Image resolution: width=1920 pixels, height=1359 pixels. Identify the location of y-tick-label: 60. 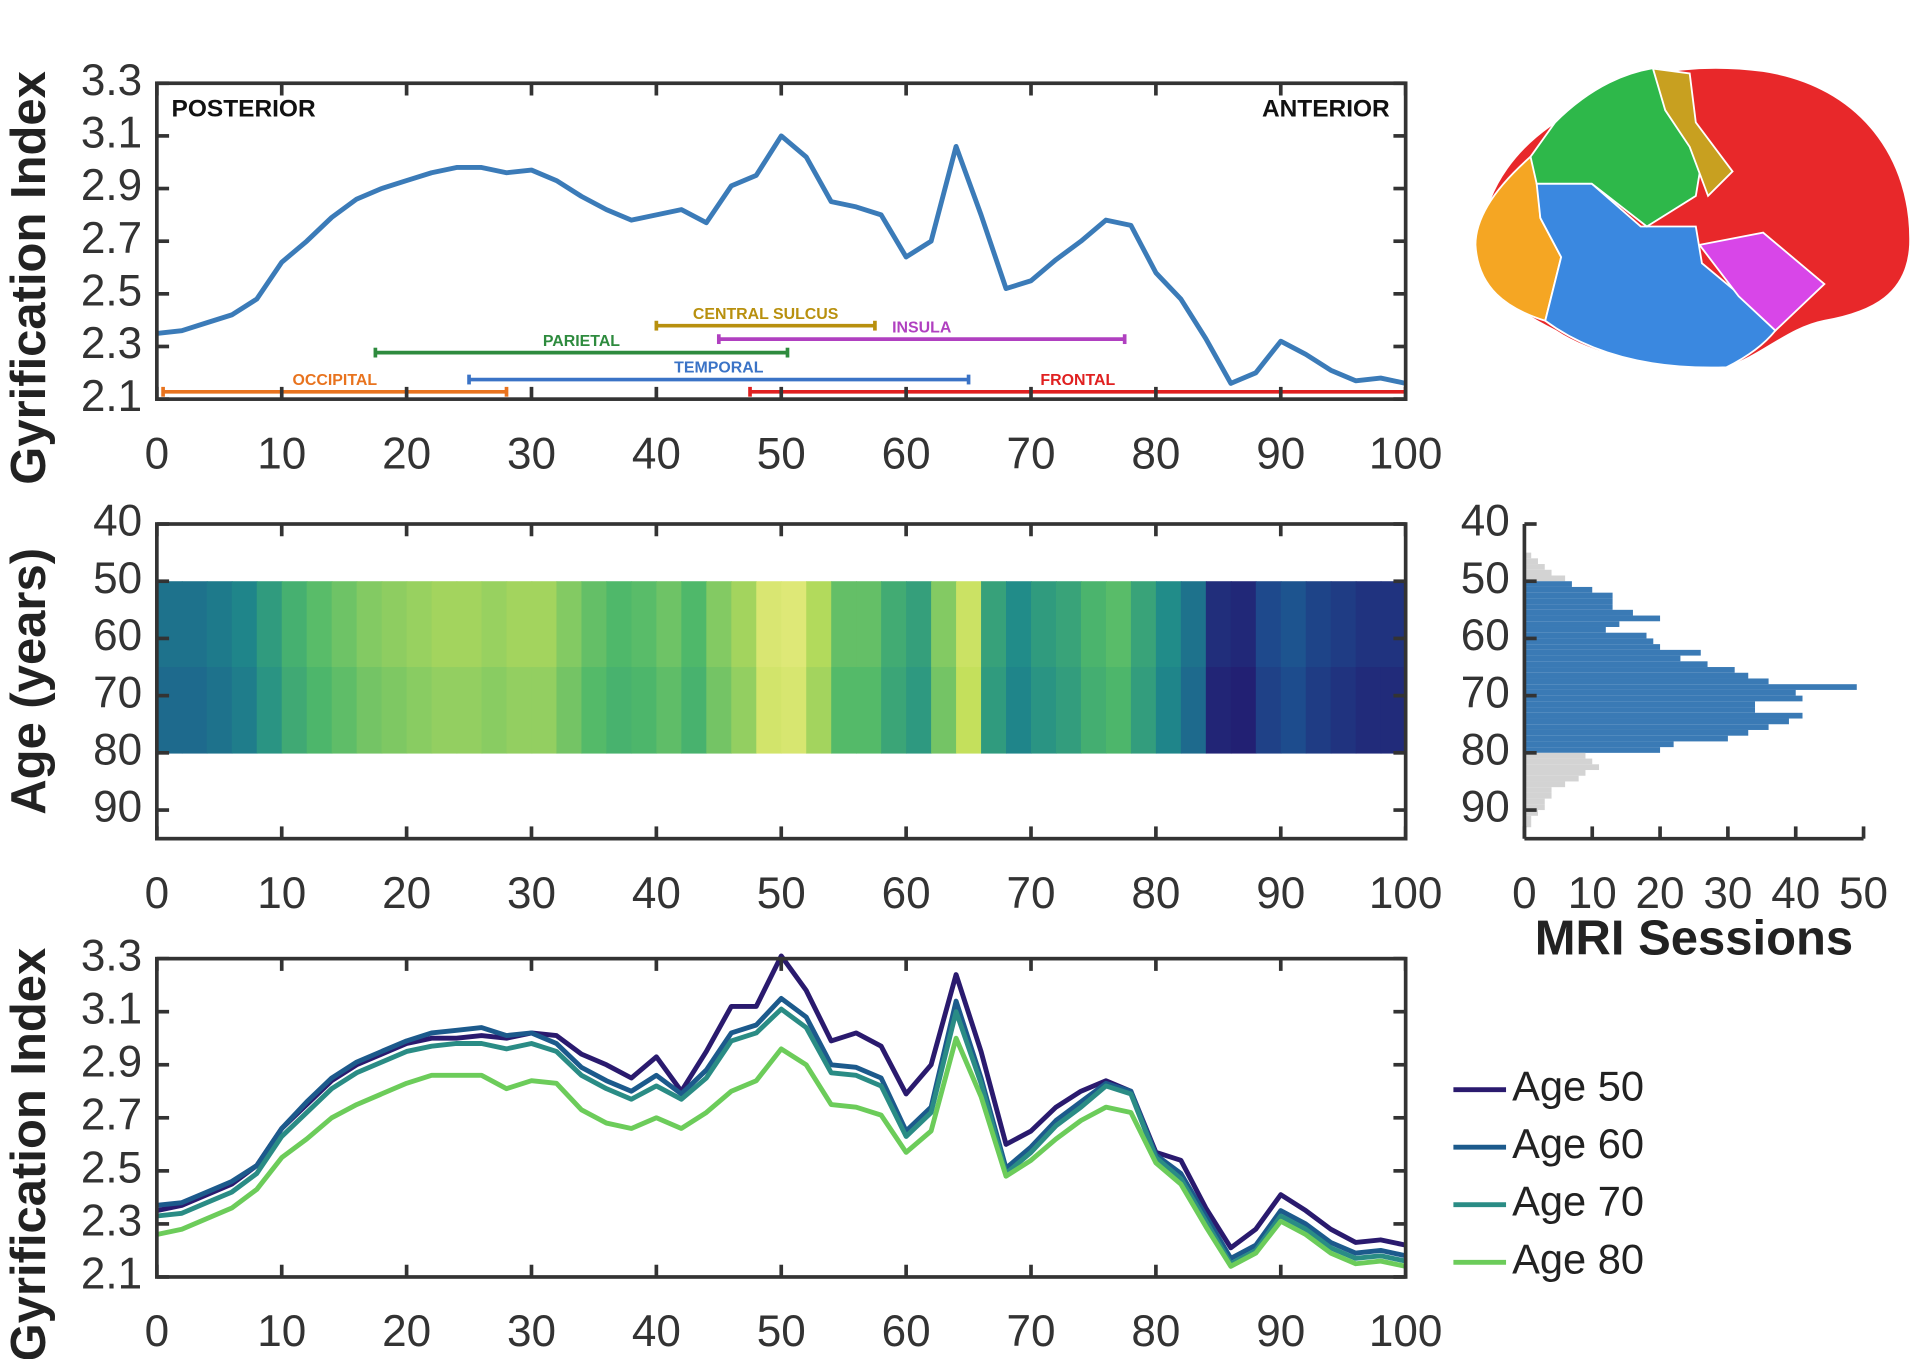
(1485, 635).